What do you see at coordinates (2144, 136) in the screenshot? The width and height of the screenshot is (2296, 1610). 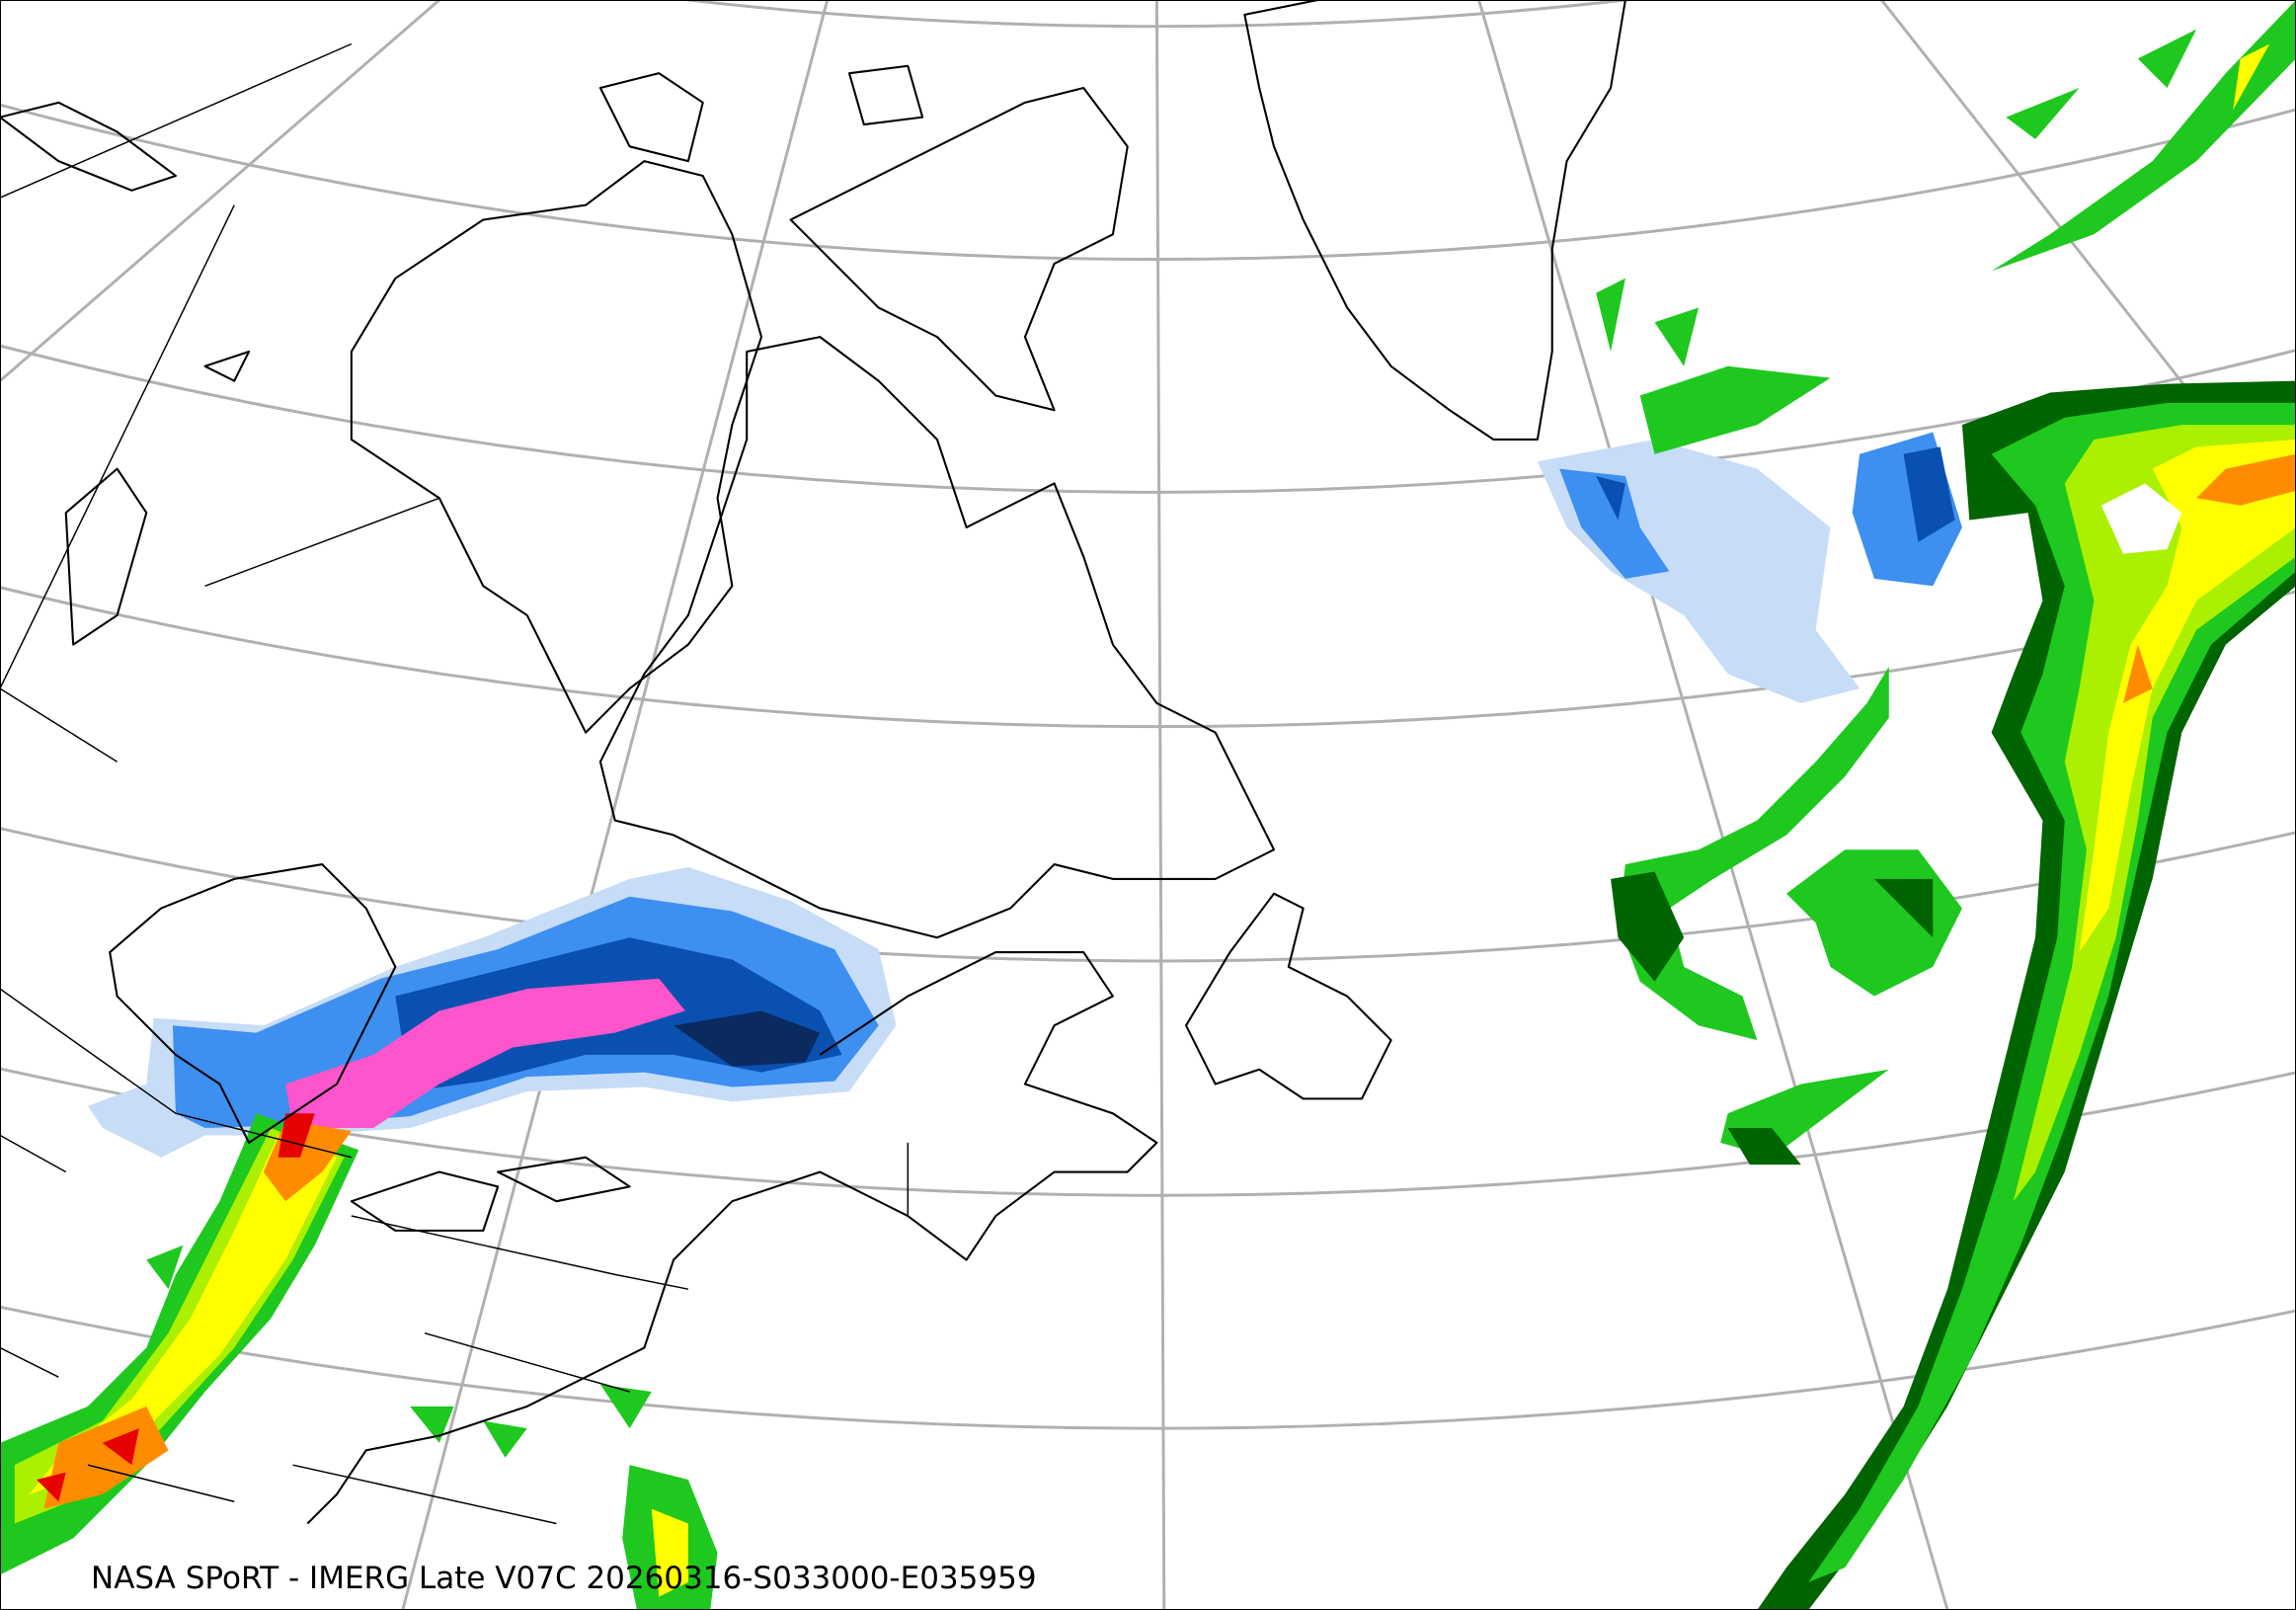 I see `rain-greenland-ne` at bounding box center [2144, 136].